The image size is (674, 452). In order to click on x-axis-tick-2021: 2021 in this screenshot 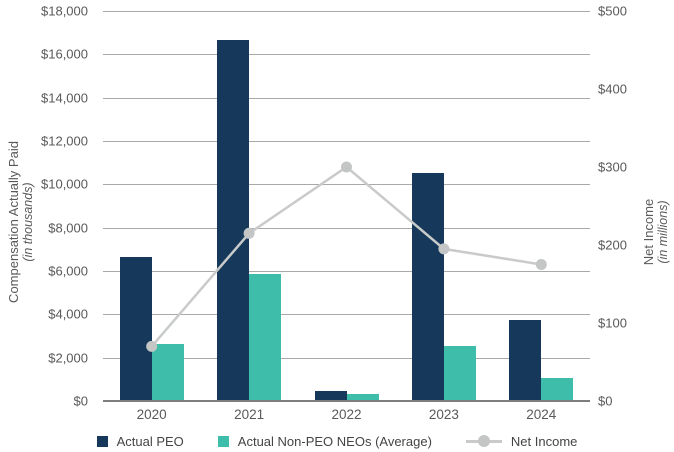, I will do `click(249, 414)`.